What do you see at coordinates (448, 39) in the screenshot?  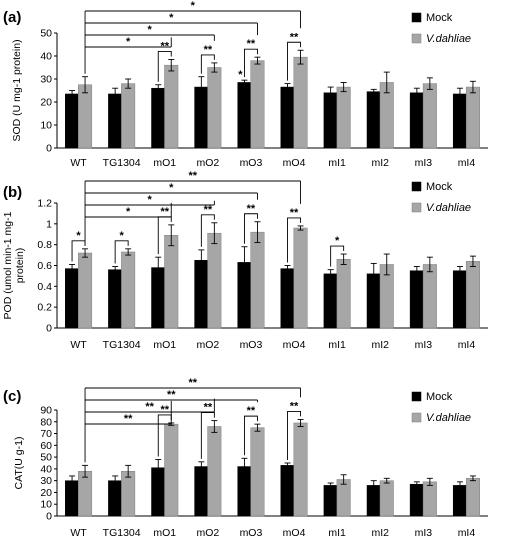 I see `legend-label-vdahliae: V.dahliae` at bounding box center [448, 39].